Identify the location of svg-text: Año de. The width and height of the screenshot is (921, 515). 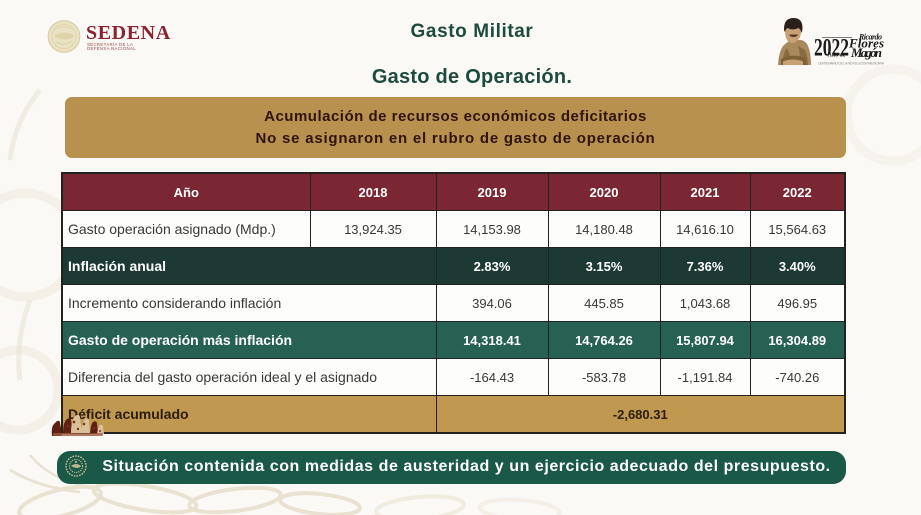
(836, 56).